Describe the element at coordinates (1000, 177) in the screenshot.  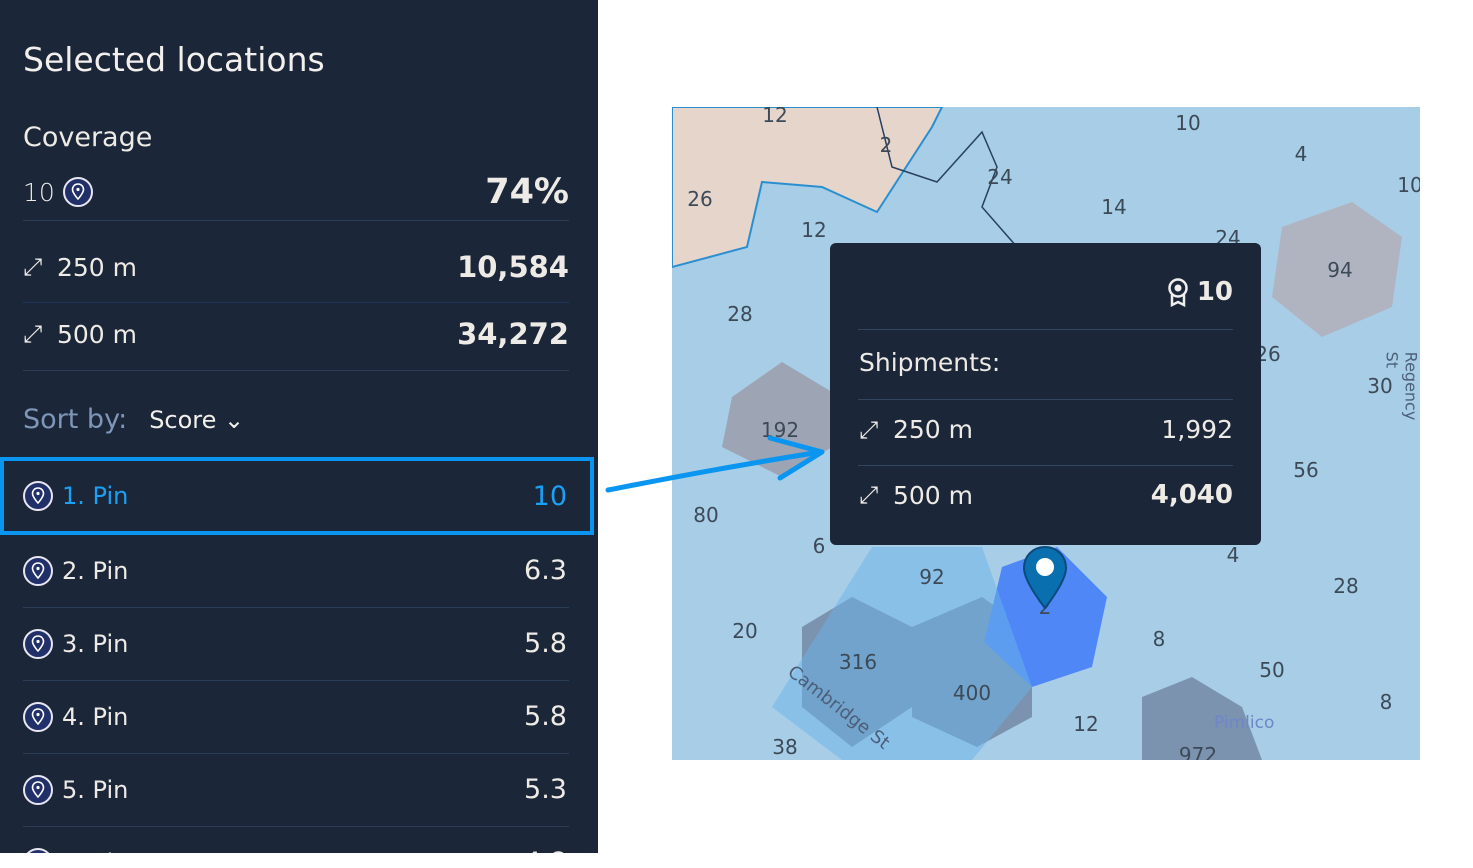
I see `hex-count-label: 24` at that location.